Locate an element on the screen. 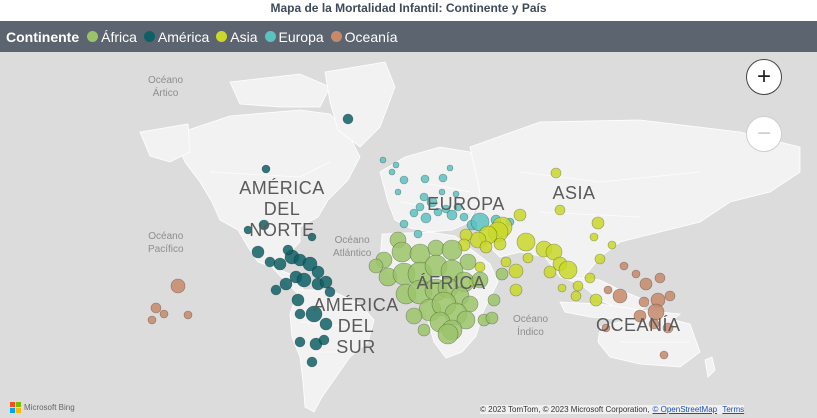 The width and height of the screenshot is (817, 418). legend-item-africa: África is located at coordinates (112, 37).